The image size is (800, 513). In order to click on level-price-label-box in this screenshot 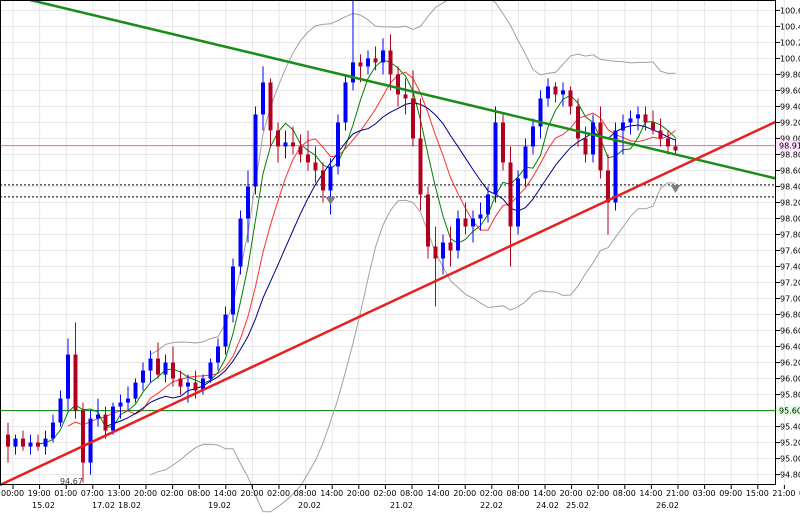, I will do `click(788, 410)`.